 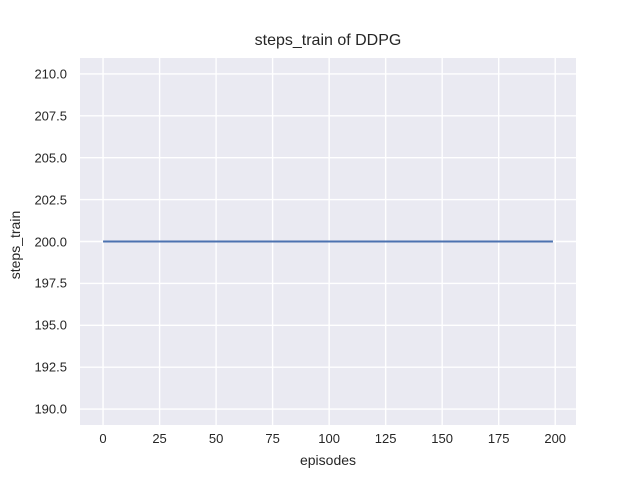 I want to click on x-tick-label: 25, so click(x=159, y=438).